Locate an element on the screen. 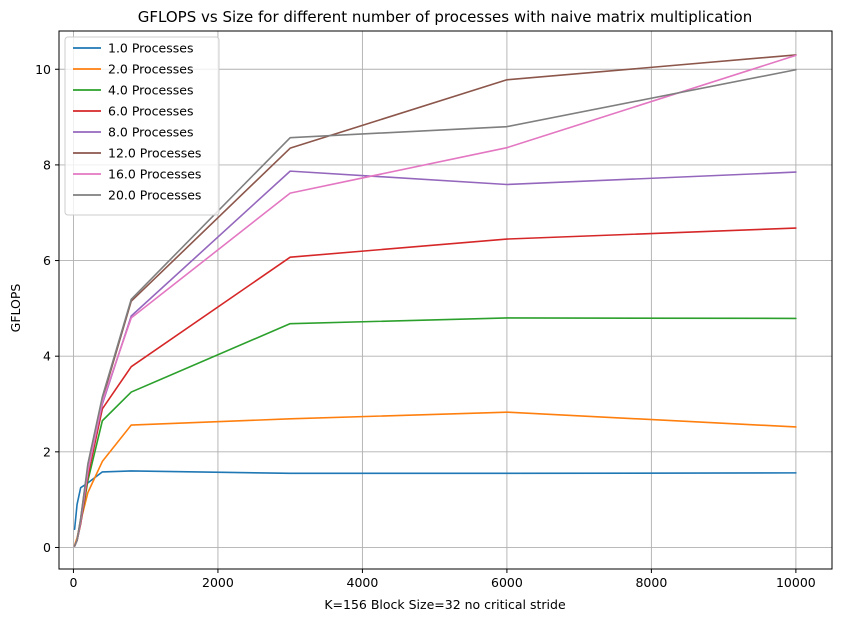 This screenshot has width=842, height=626. y-axis-label: GFLOPS is located at coordinates (15, 308).